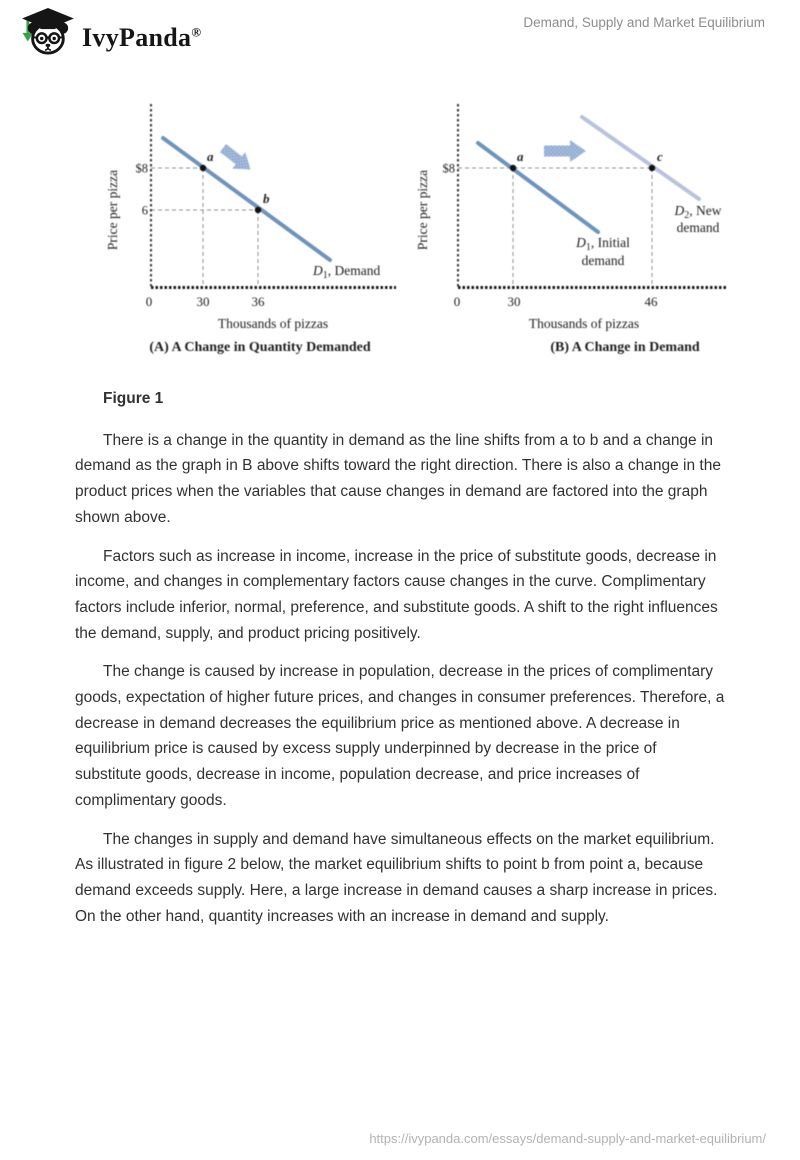 This screenshot has width=800, height=1160. What do you see at coordinates (602, 244) in the screenshot?
I see `graph-b-initial-demand-label: D1, Initial` at bounding box center [602, 244].